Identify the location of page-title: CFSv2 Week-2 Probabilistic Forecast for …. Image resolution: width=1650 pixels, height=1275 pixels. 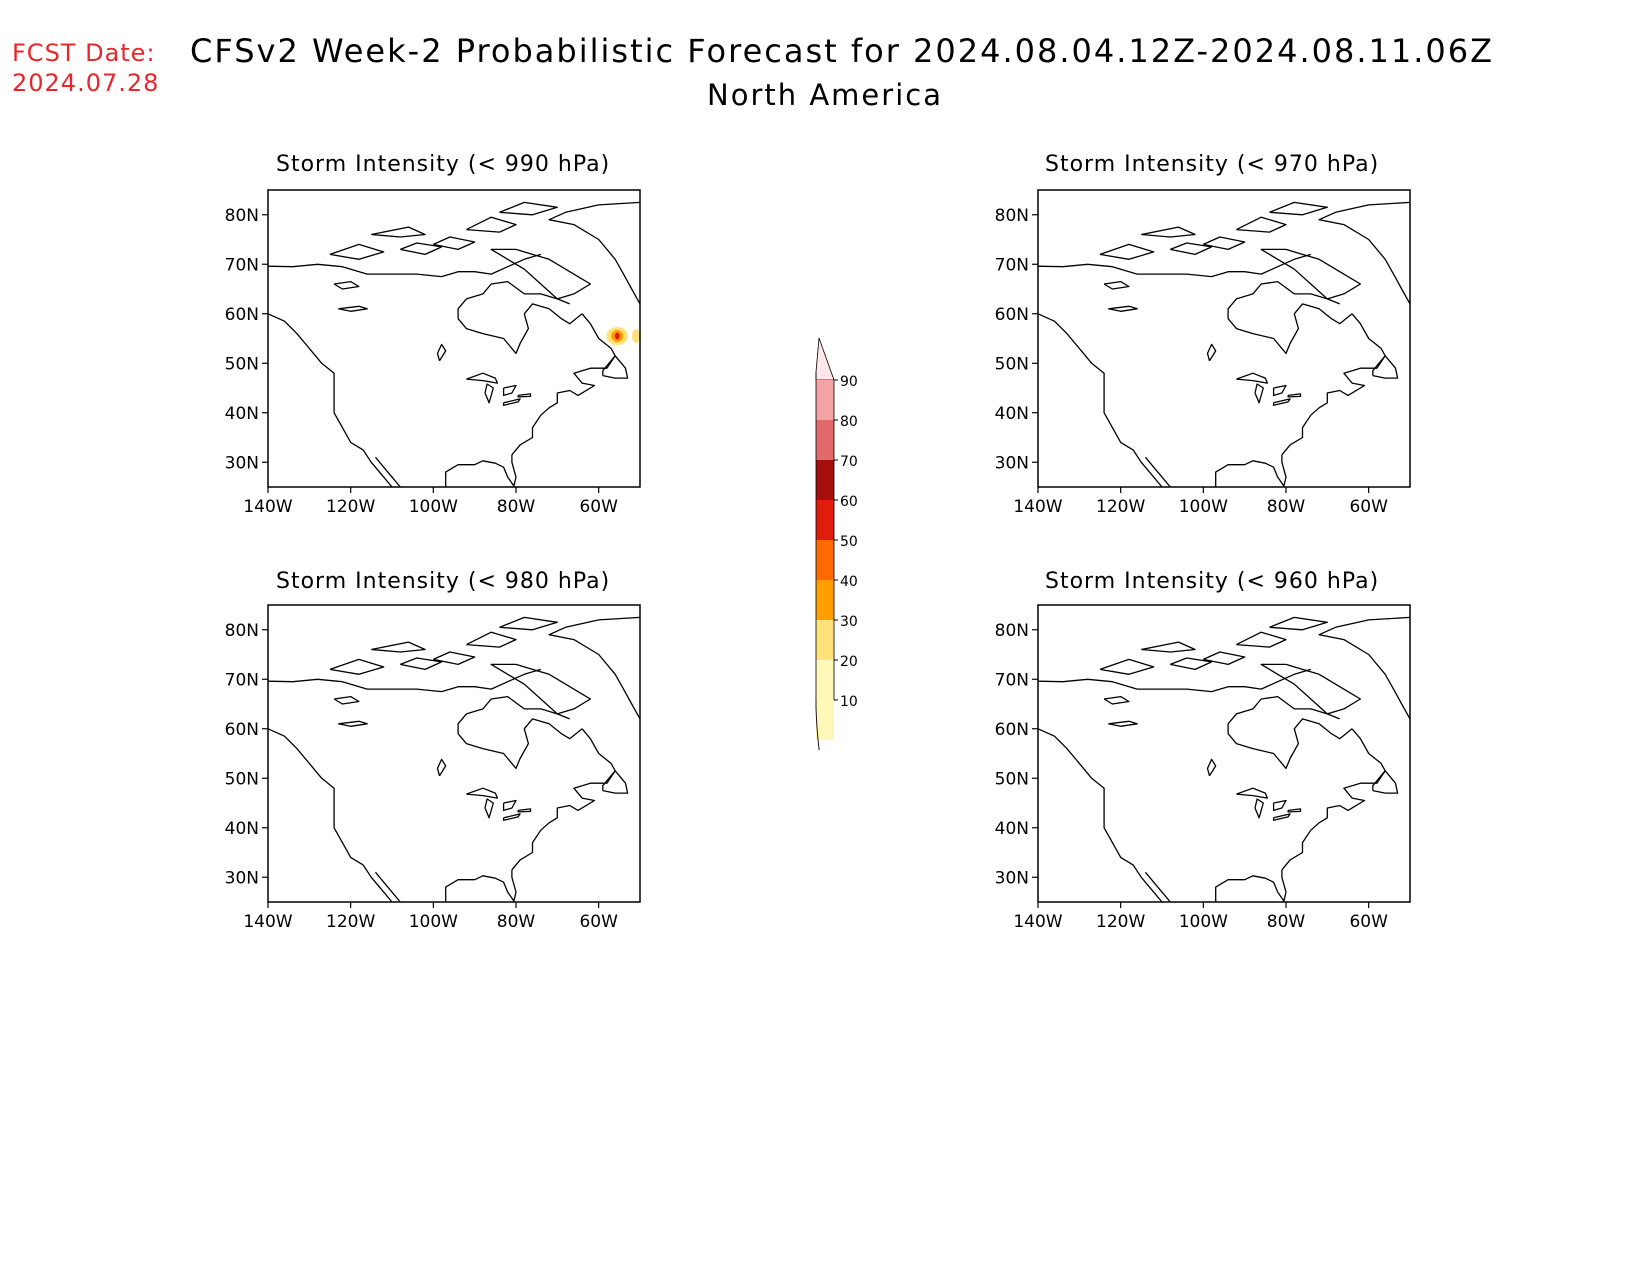
(842, 51).